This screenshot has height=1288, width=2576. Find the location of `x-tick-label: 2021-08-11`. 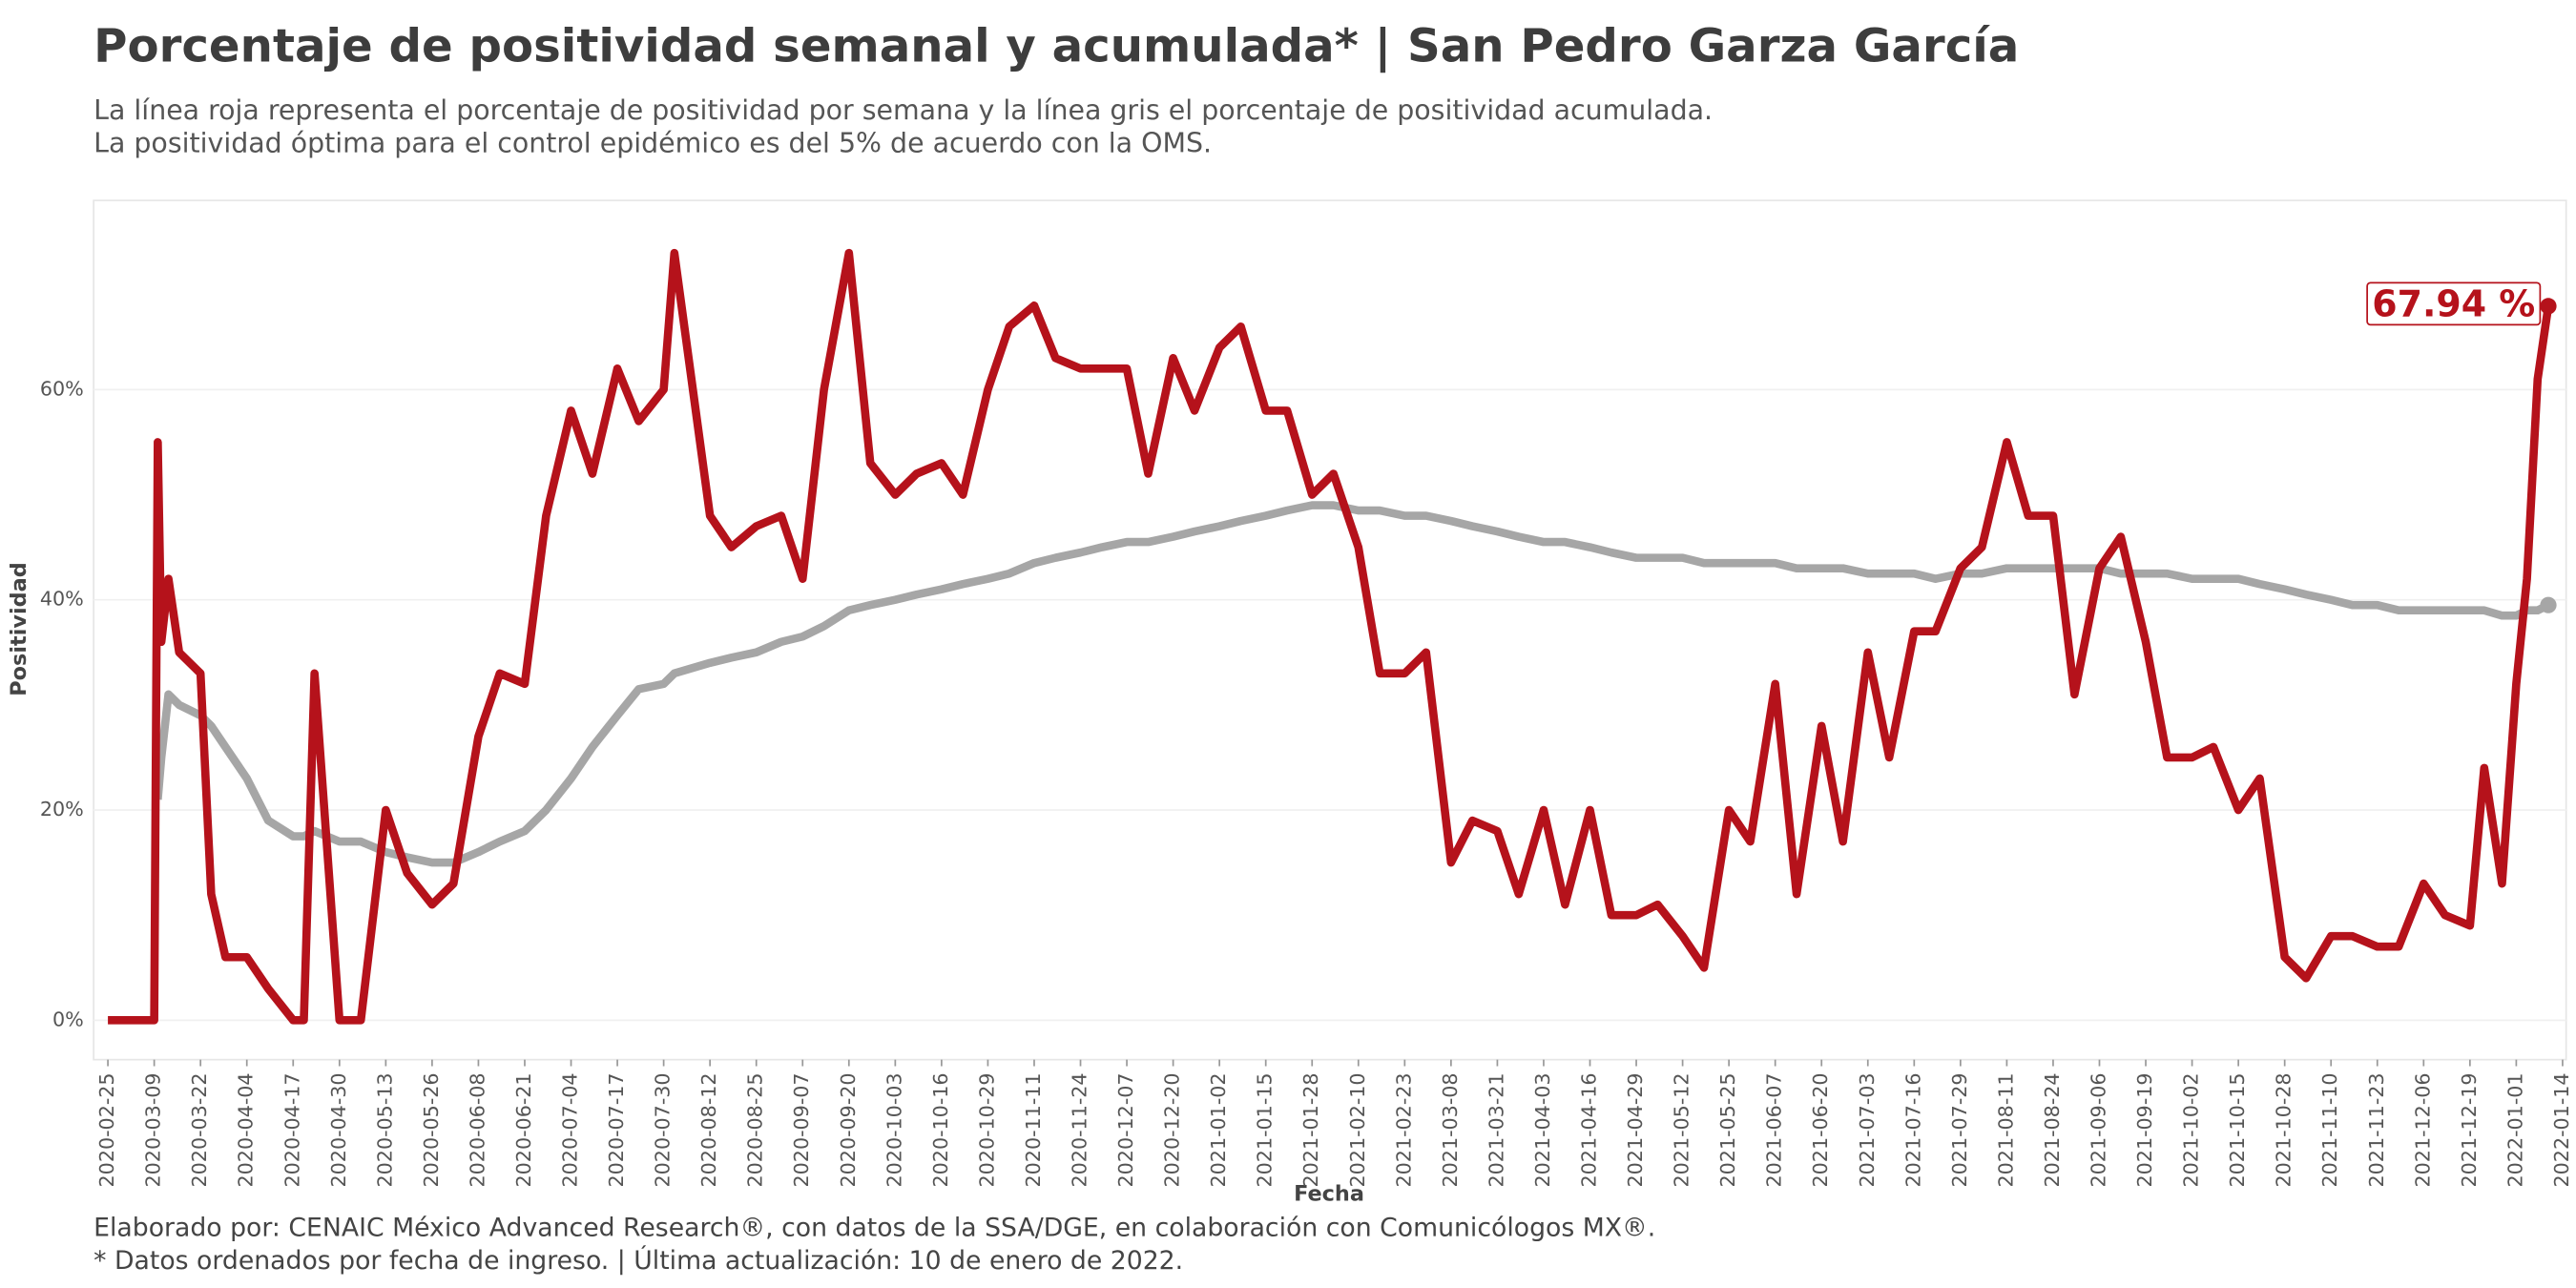

x-tick-label: 2021-08-11 is located at coordinates (2005, 1129).